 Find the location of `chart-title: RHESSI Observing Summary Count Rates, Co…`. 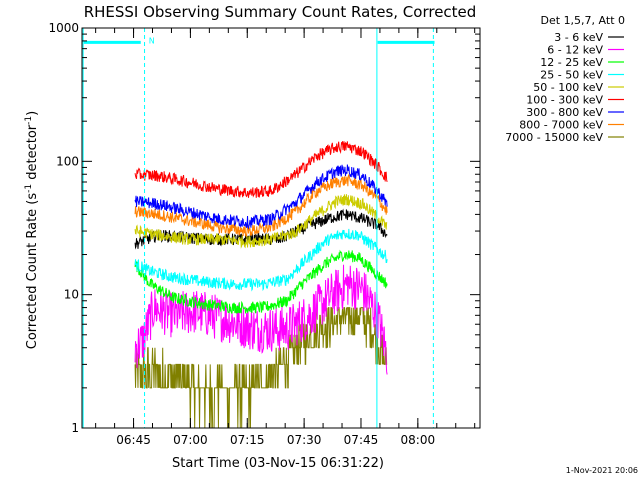

chart-title: RHESSI Observing Summary Count Rates, Co… is located at coordinates (280, 12).